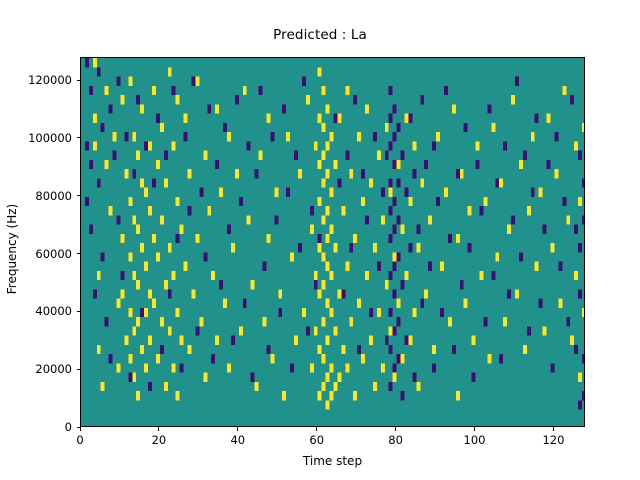 The height and width of the screenshot is (480, 640). I want to click on y-tick-label: 60000, so click(53, 253).